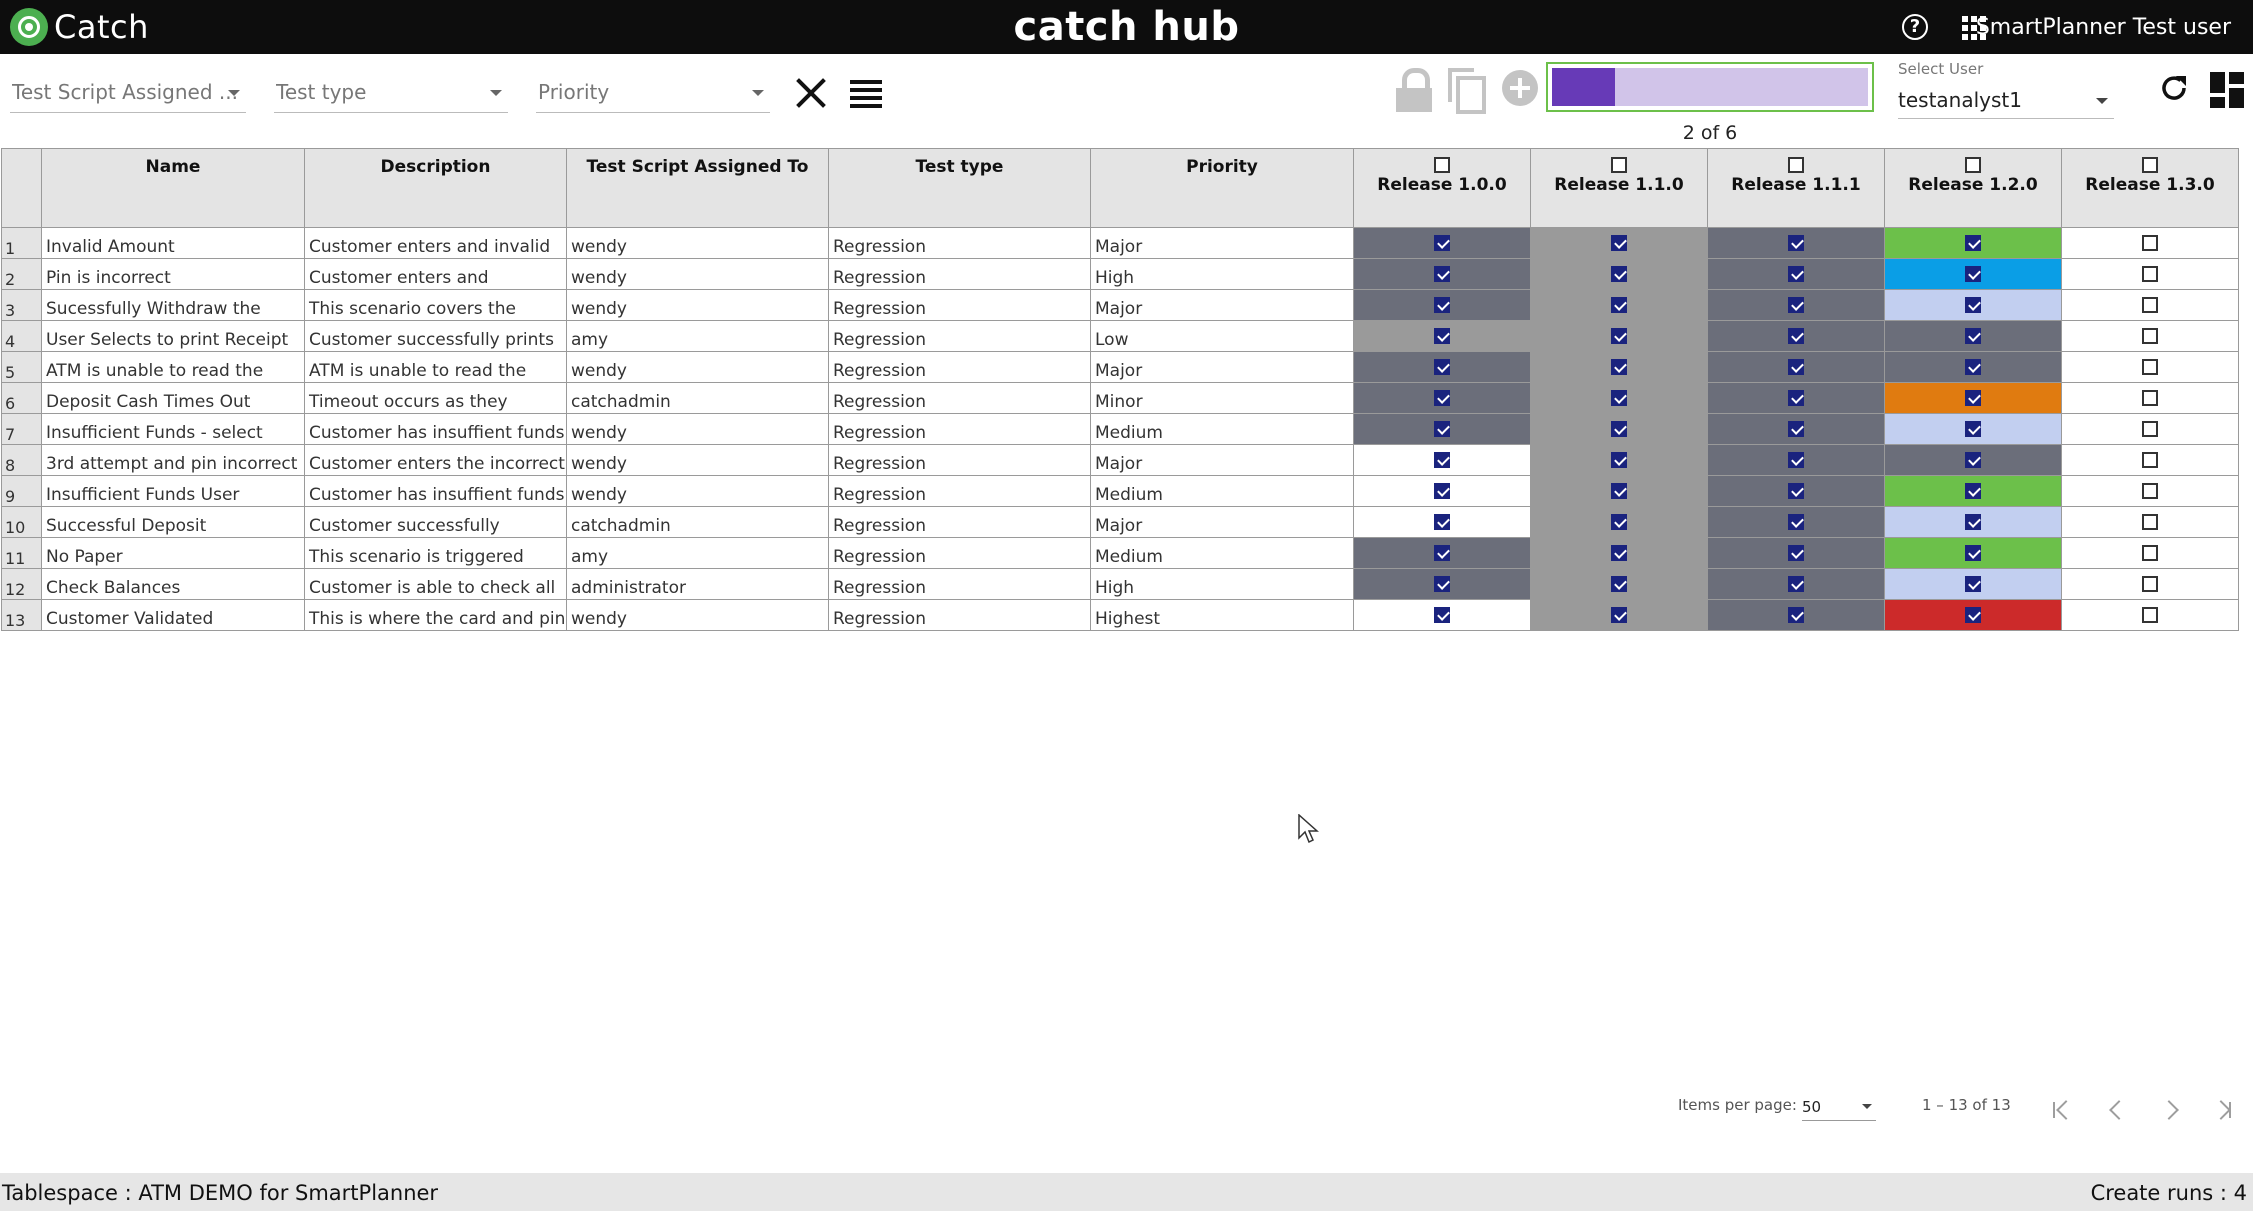 This screenshot has width=2253, height=1216. I want to click on items-per-page-select: 50, so click(1839, 1108).